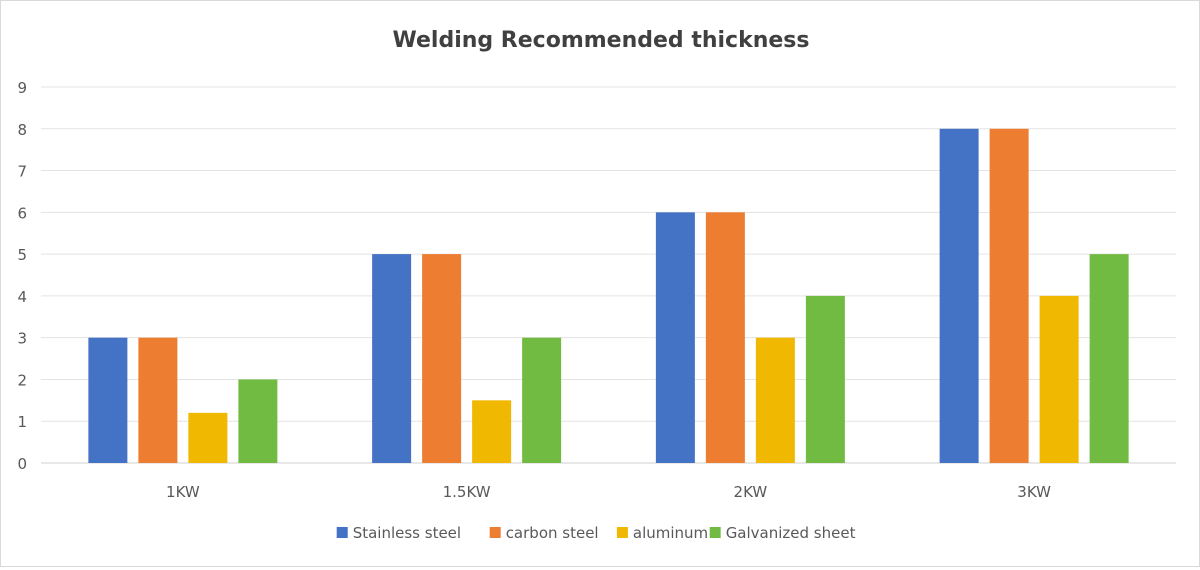 The width and height of the screenshot is (1200, 570). I want to click on y-tick-label: 5, so click(22, 255).